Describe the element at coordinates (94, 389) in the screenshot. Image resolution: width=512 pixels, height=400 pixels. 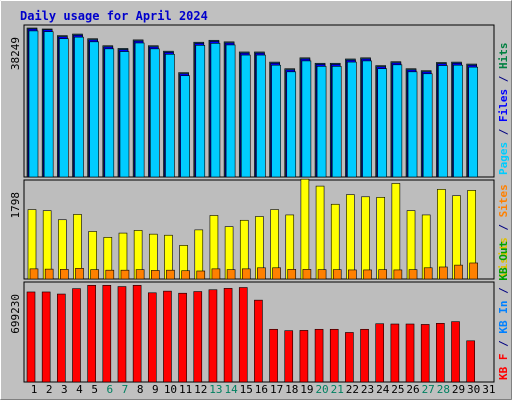
I see `x-tick-label: 5` at that location.